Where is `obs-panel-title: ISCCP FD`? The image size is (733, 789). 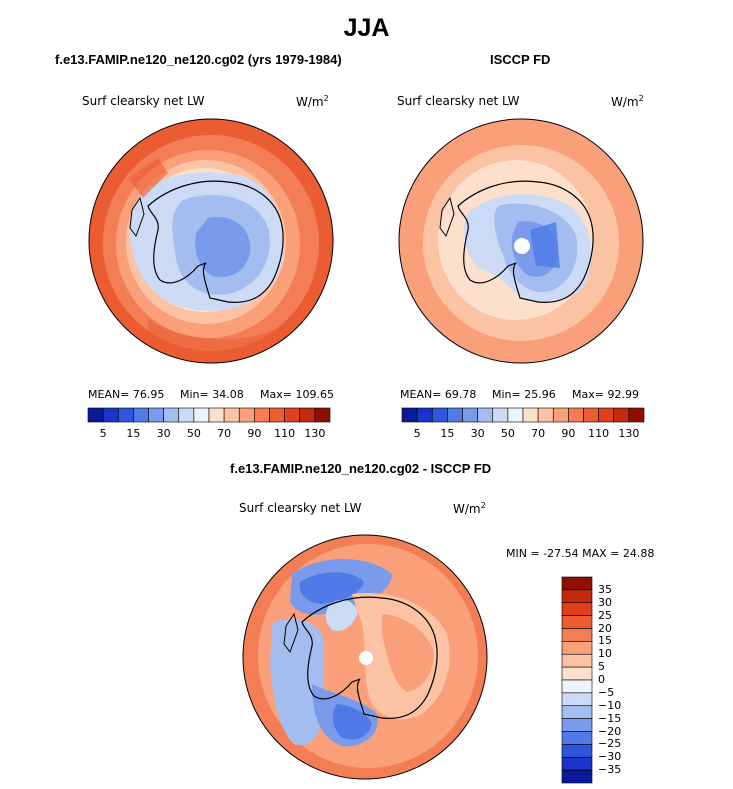 obs-panel-title: ISCCP FD is located at coordinates (520, 59).